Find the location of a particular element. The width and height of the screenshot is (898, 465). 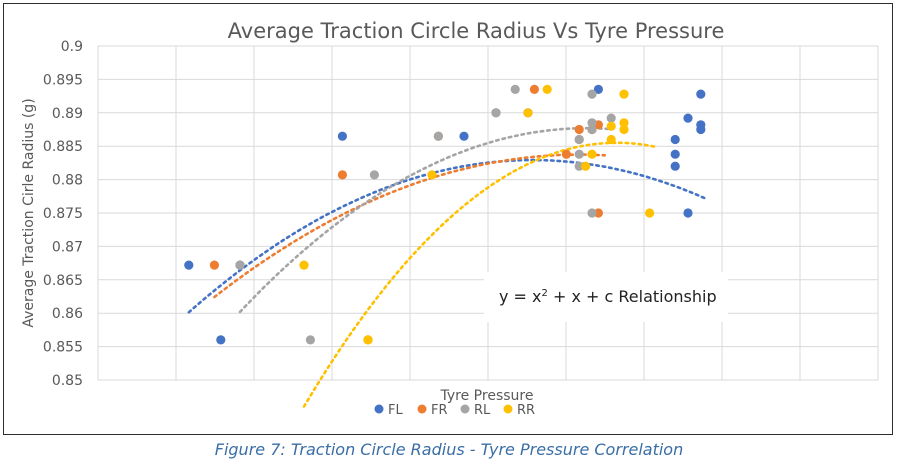

trendline-fr is located at coordinates (410, 226).